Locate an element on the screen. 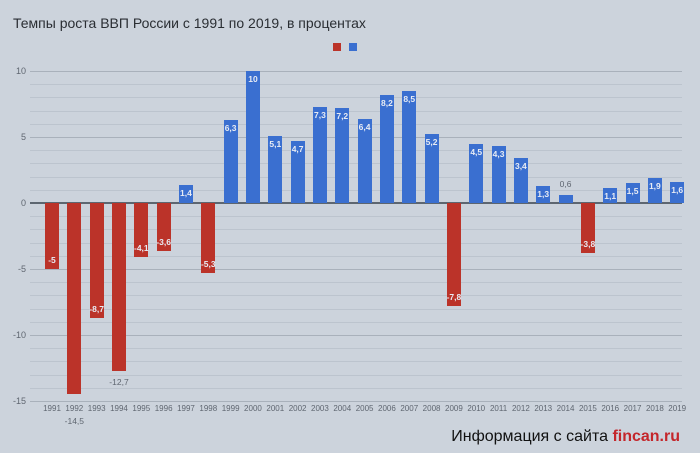  bar-value-label: 0,6 is located at coordinates (565, 184).